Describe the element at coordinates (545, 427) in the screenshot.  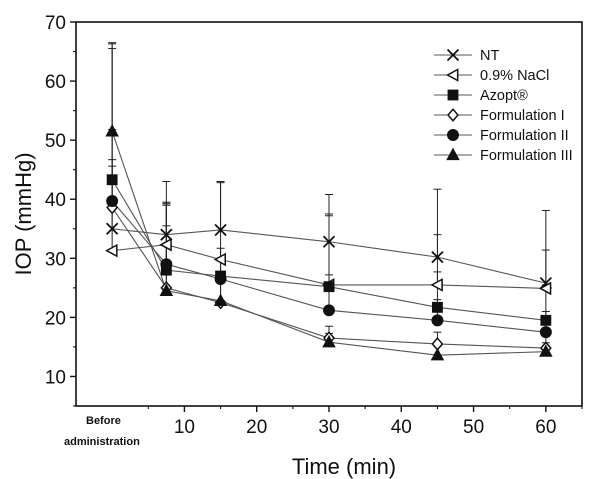
I see `x-tick-label: 60` at that location.